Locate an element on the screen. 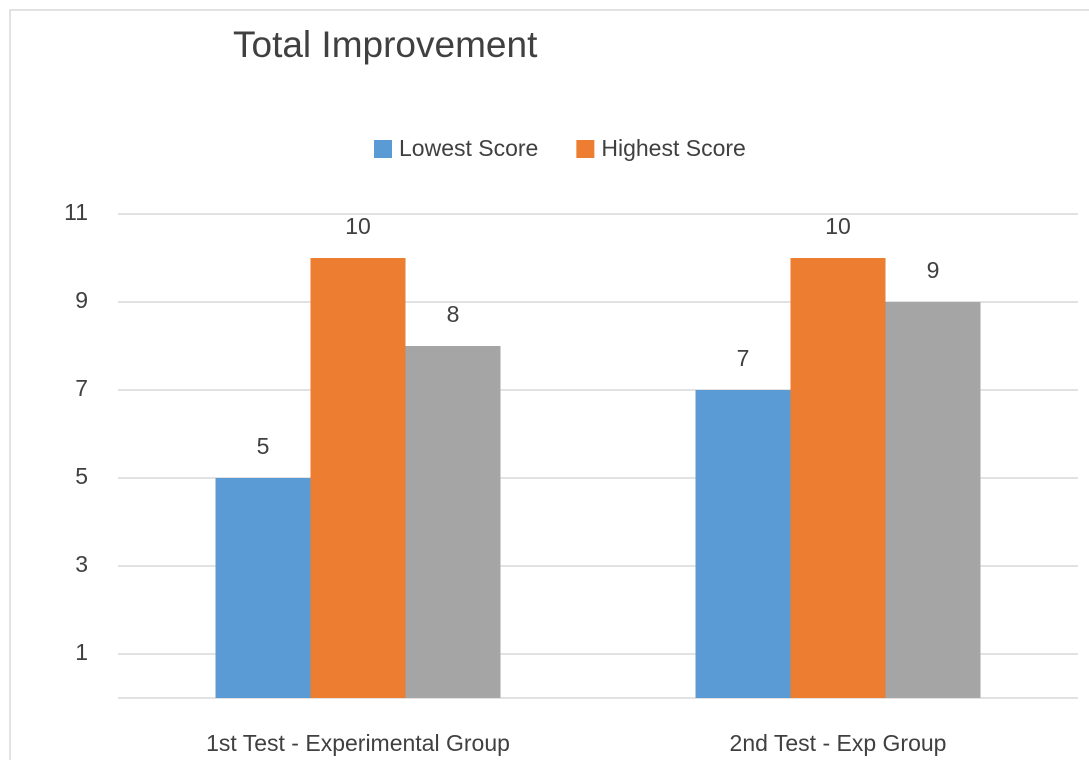 This screenshot has width=1089, height=760. data-label: 8 is located at coordinates (453, 314).